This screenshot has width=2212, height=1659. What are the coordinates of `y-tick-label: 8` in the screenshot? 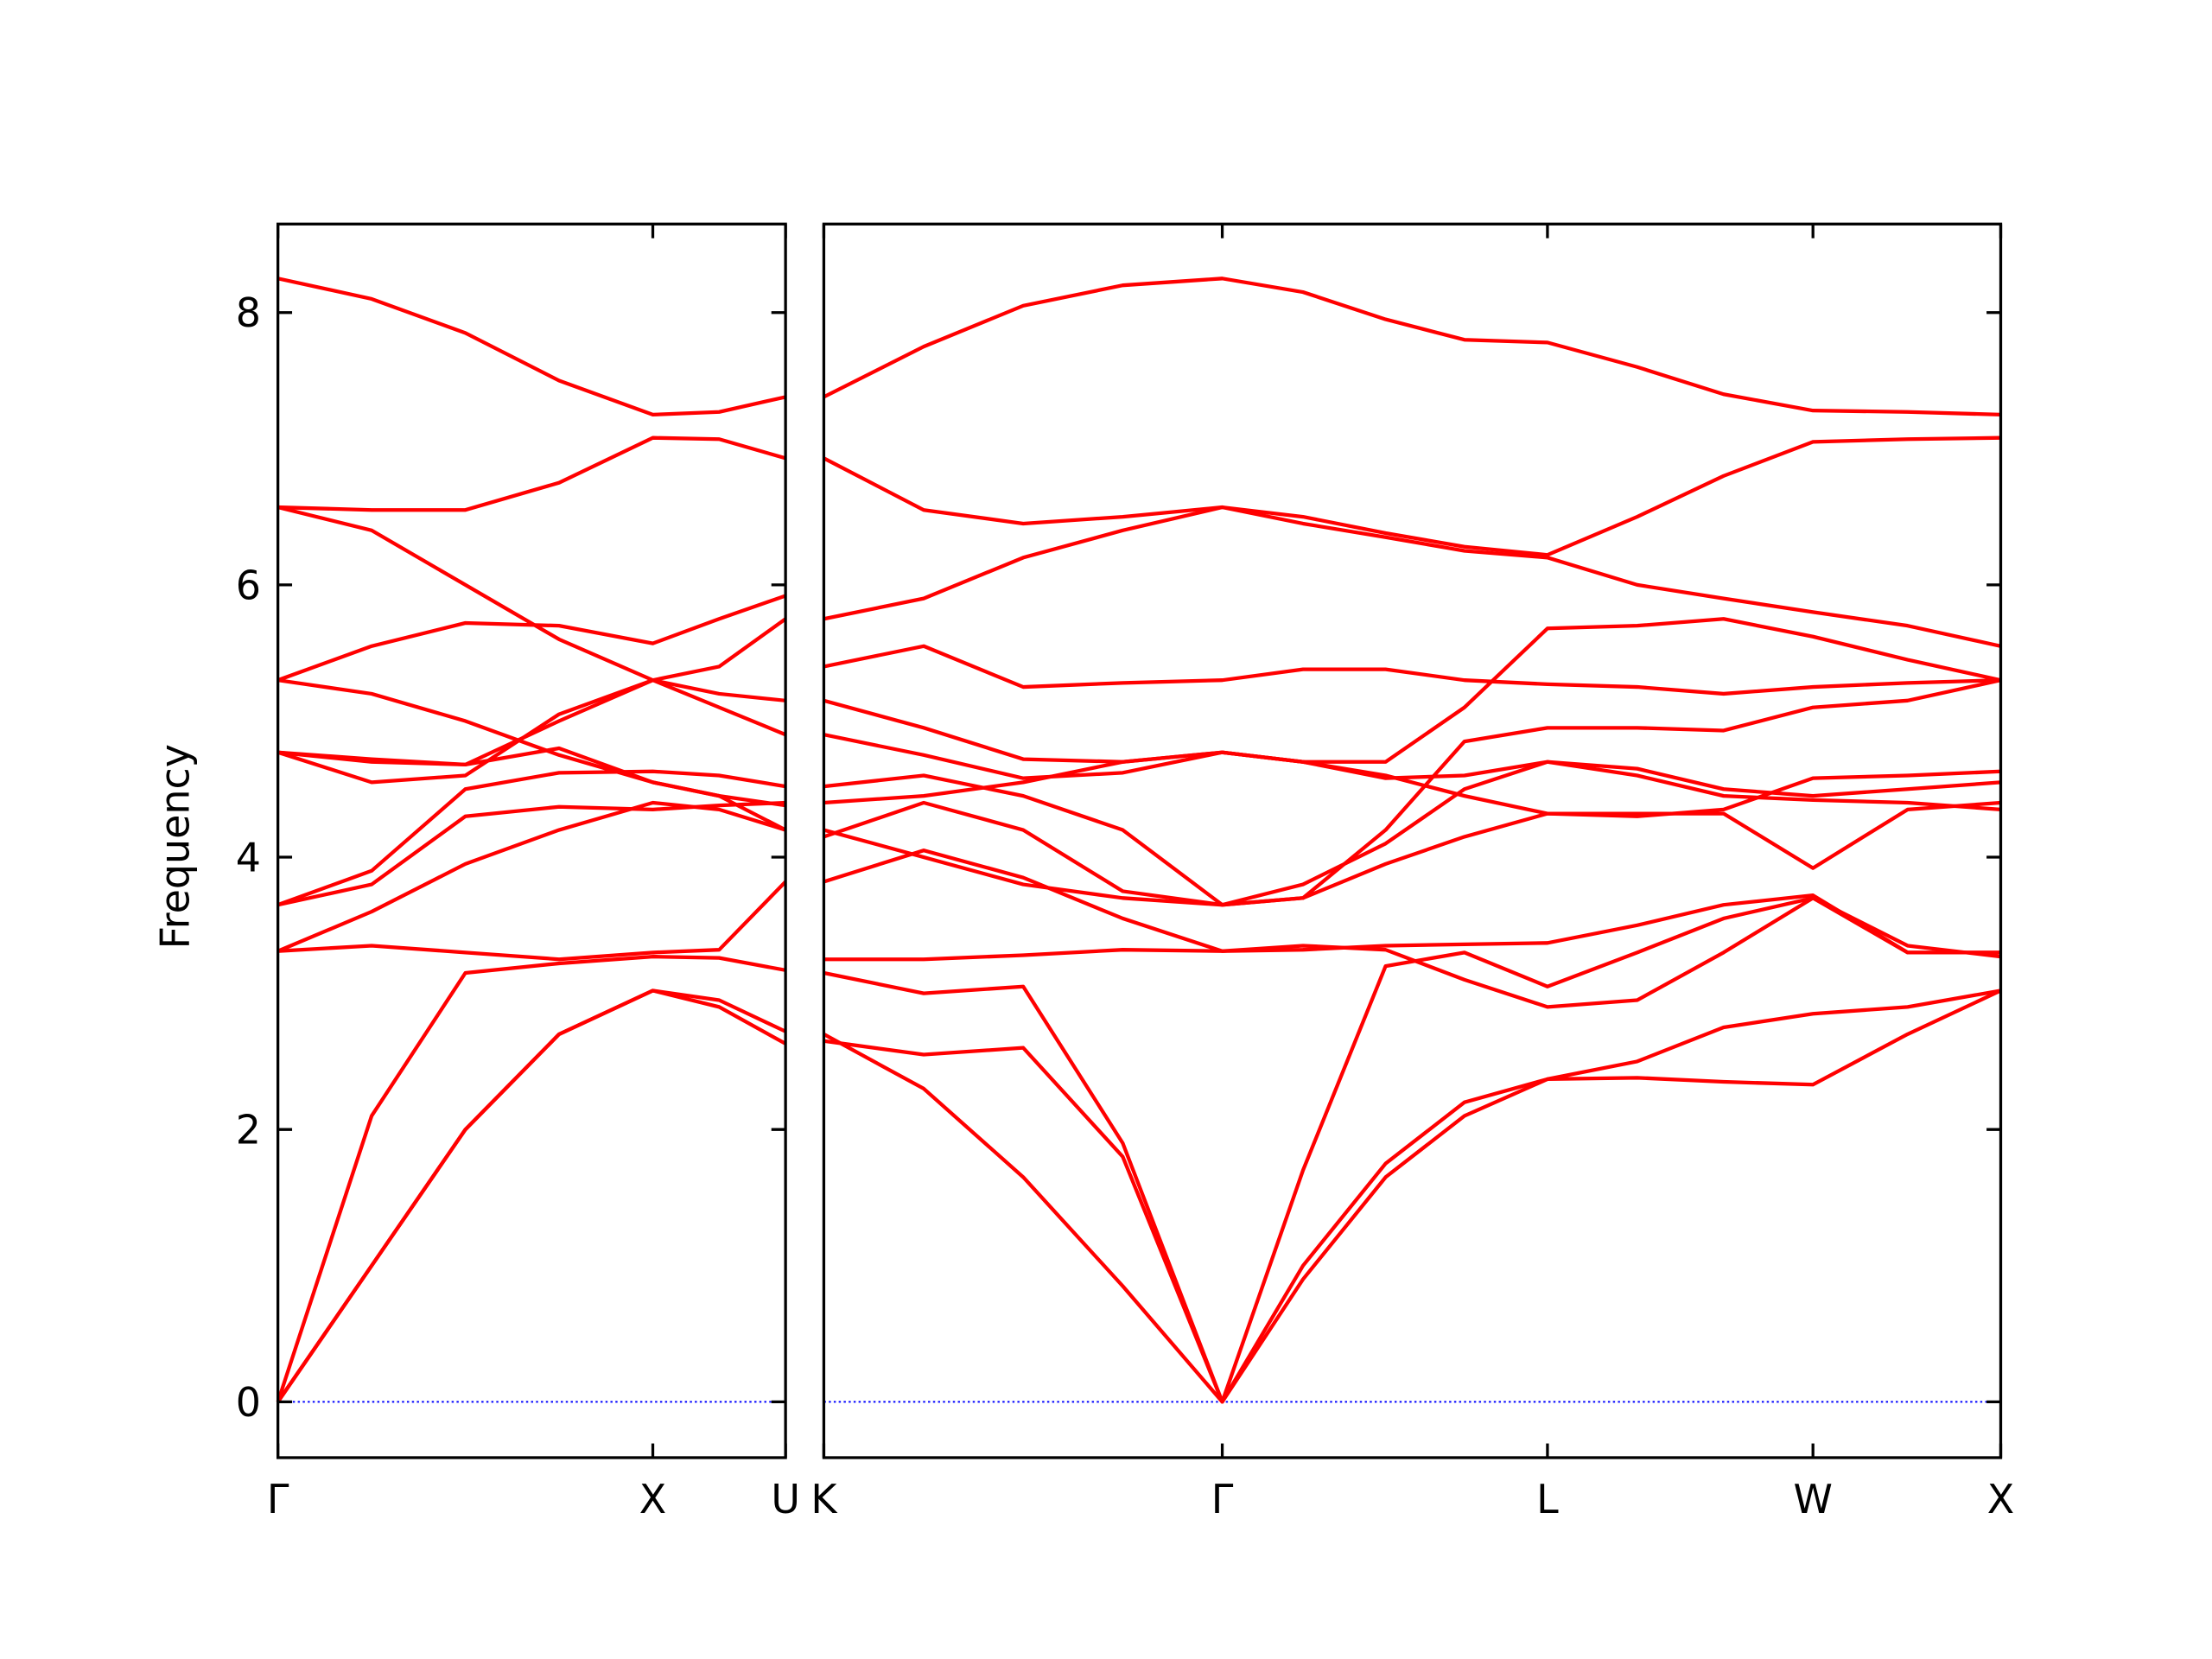 It's located at (248, 312).